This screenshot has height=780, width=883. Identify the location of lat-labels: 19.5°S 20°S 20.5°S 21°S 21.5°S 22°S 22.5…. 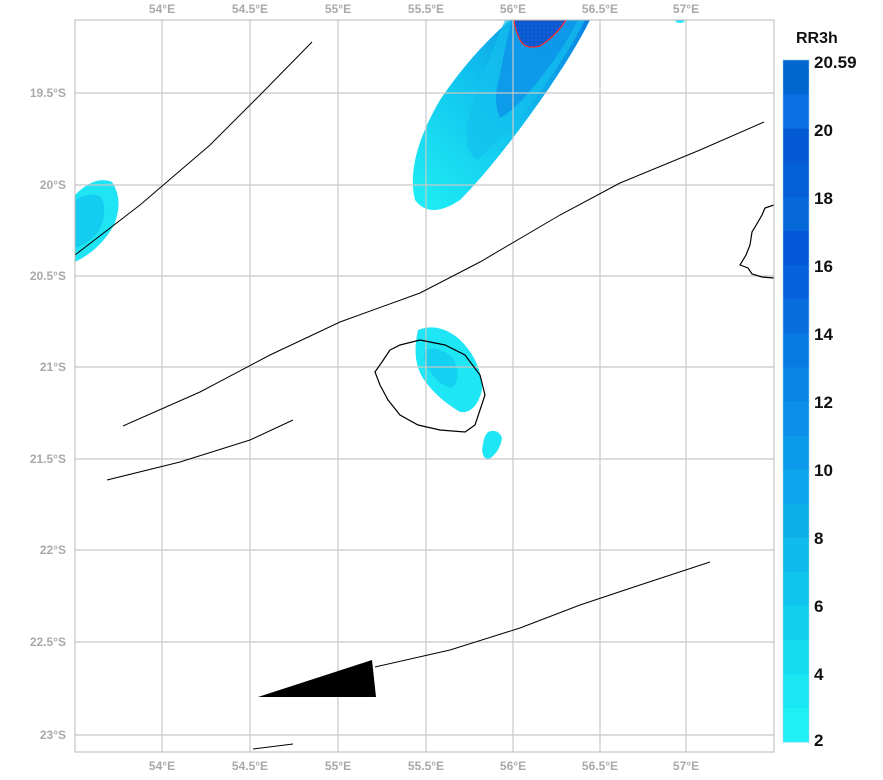
(48, 414).